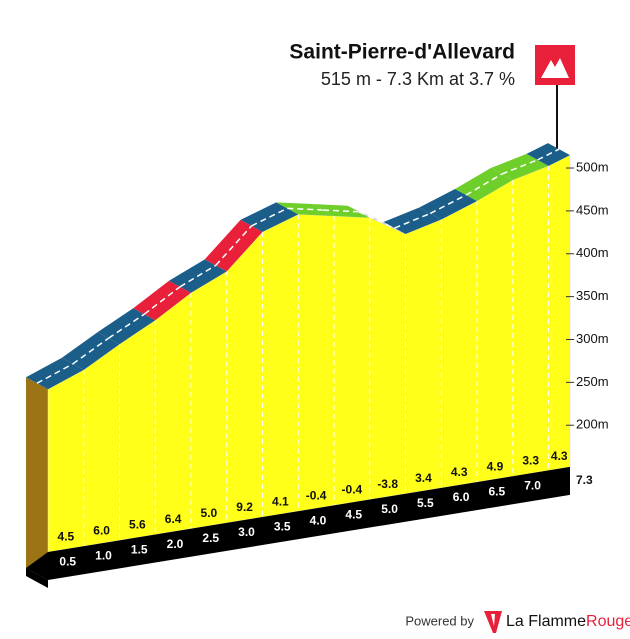 This screenshot has width=630, height=639. I want to click on gradient-label: 3.3, so click(530, 460).